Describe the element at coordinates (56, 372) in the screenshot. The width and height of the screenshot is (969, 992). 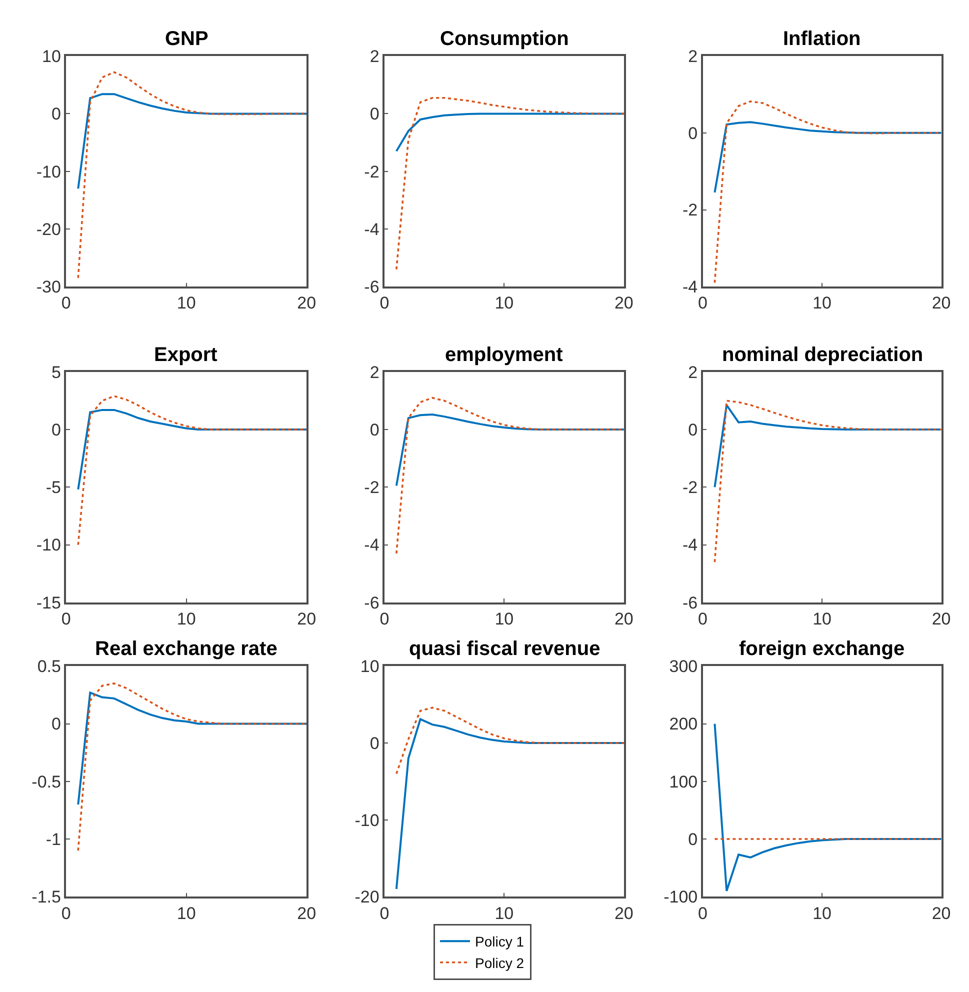
I see `y-tick-label: 5` at that location.